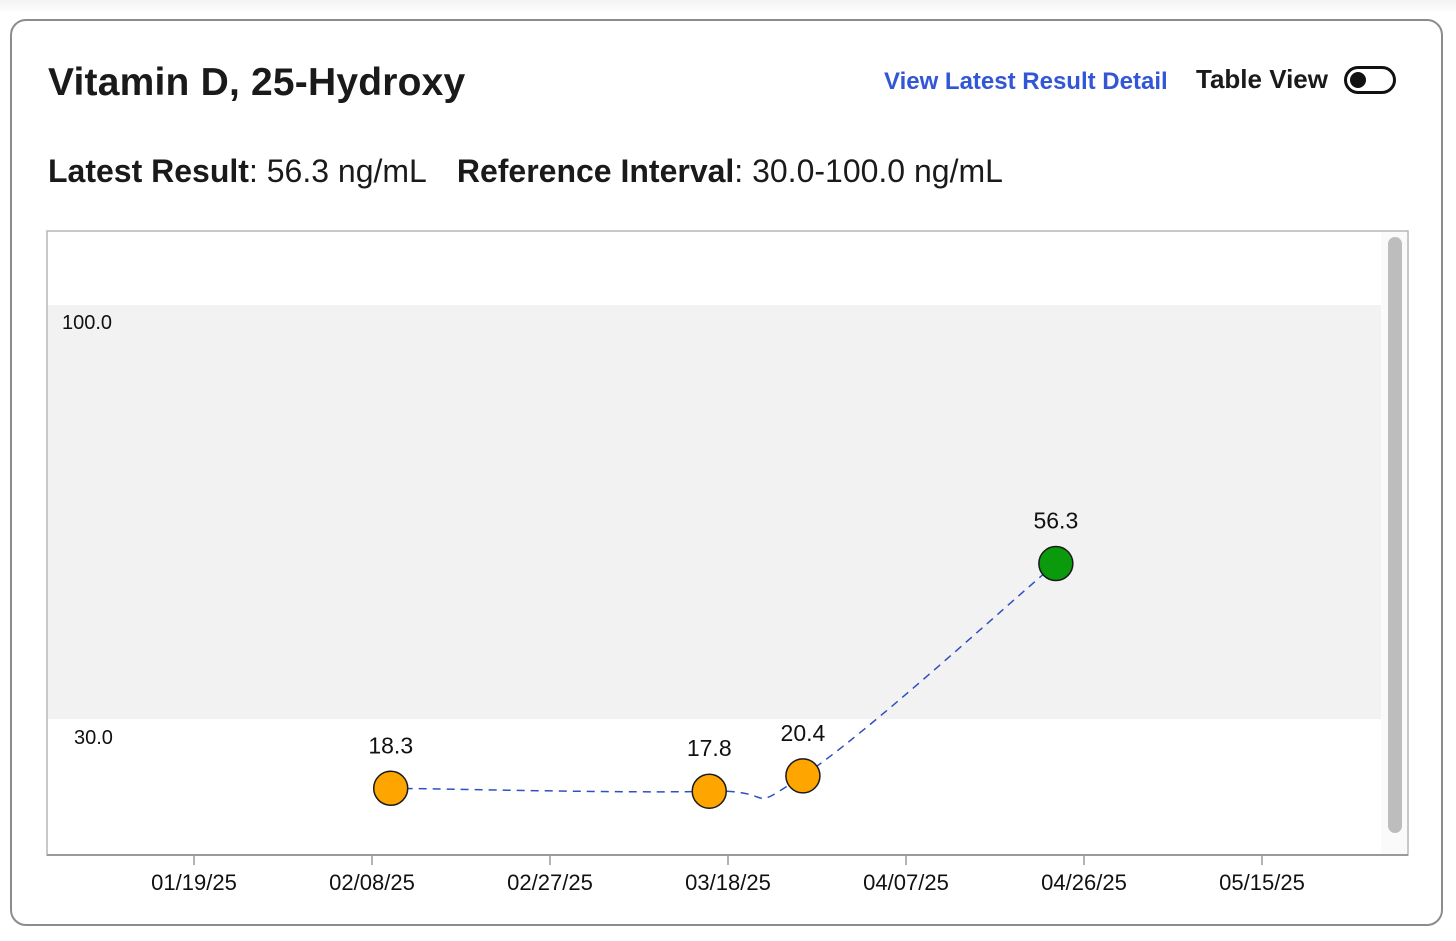  Describe the element at coordinates (1084, 882) in the screenshot. I see `x-tick-label: 04/26/25` at that location.